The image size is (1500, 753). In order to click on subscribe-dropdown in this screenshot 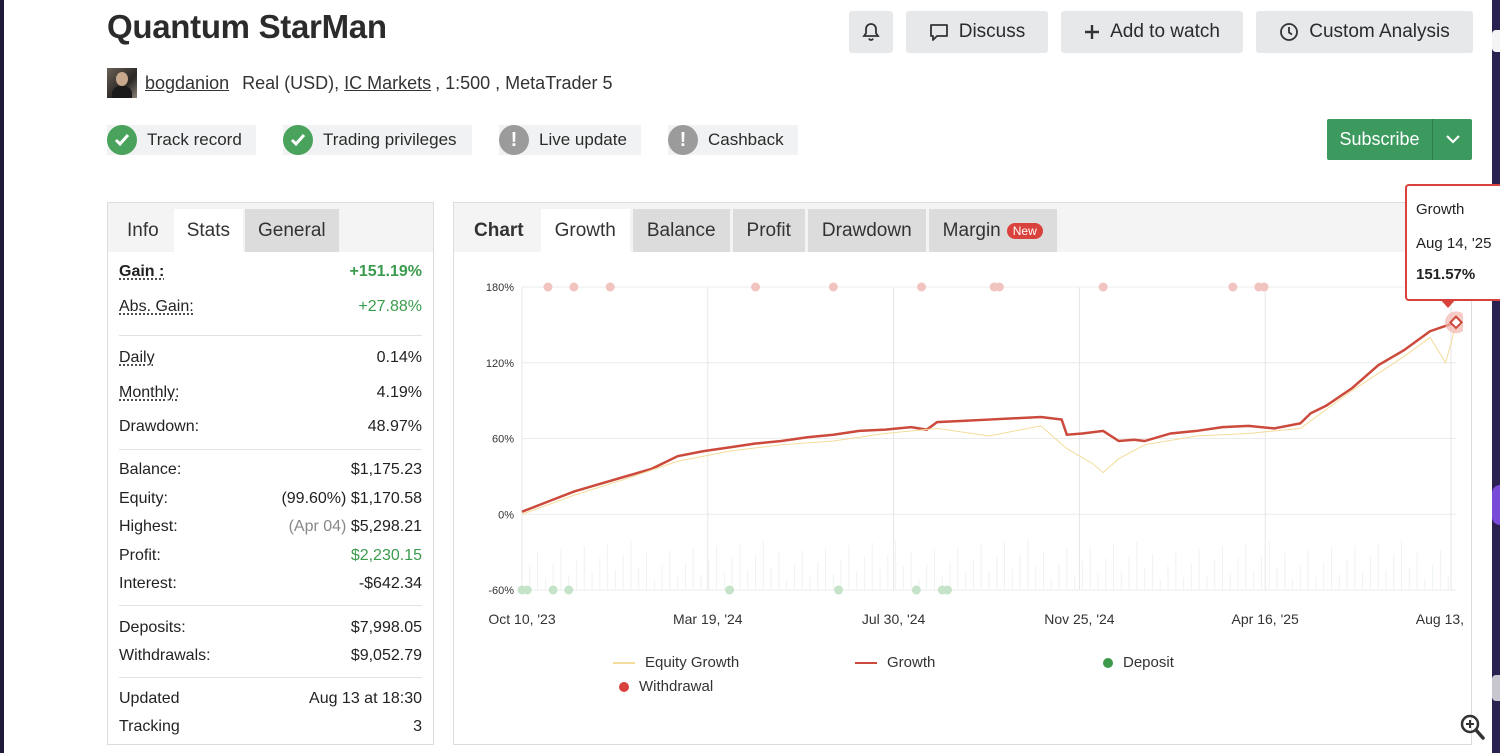, I will do `click(1452, 139)`.